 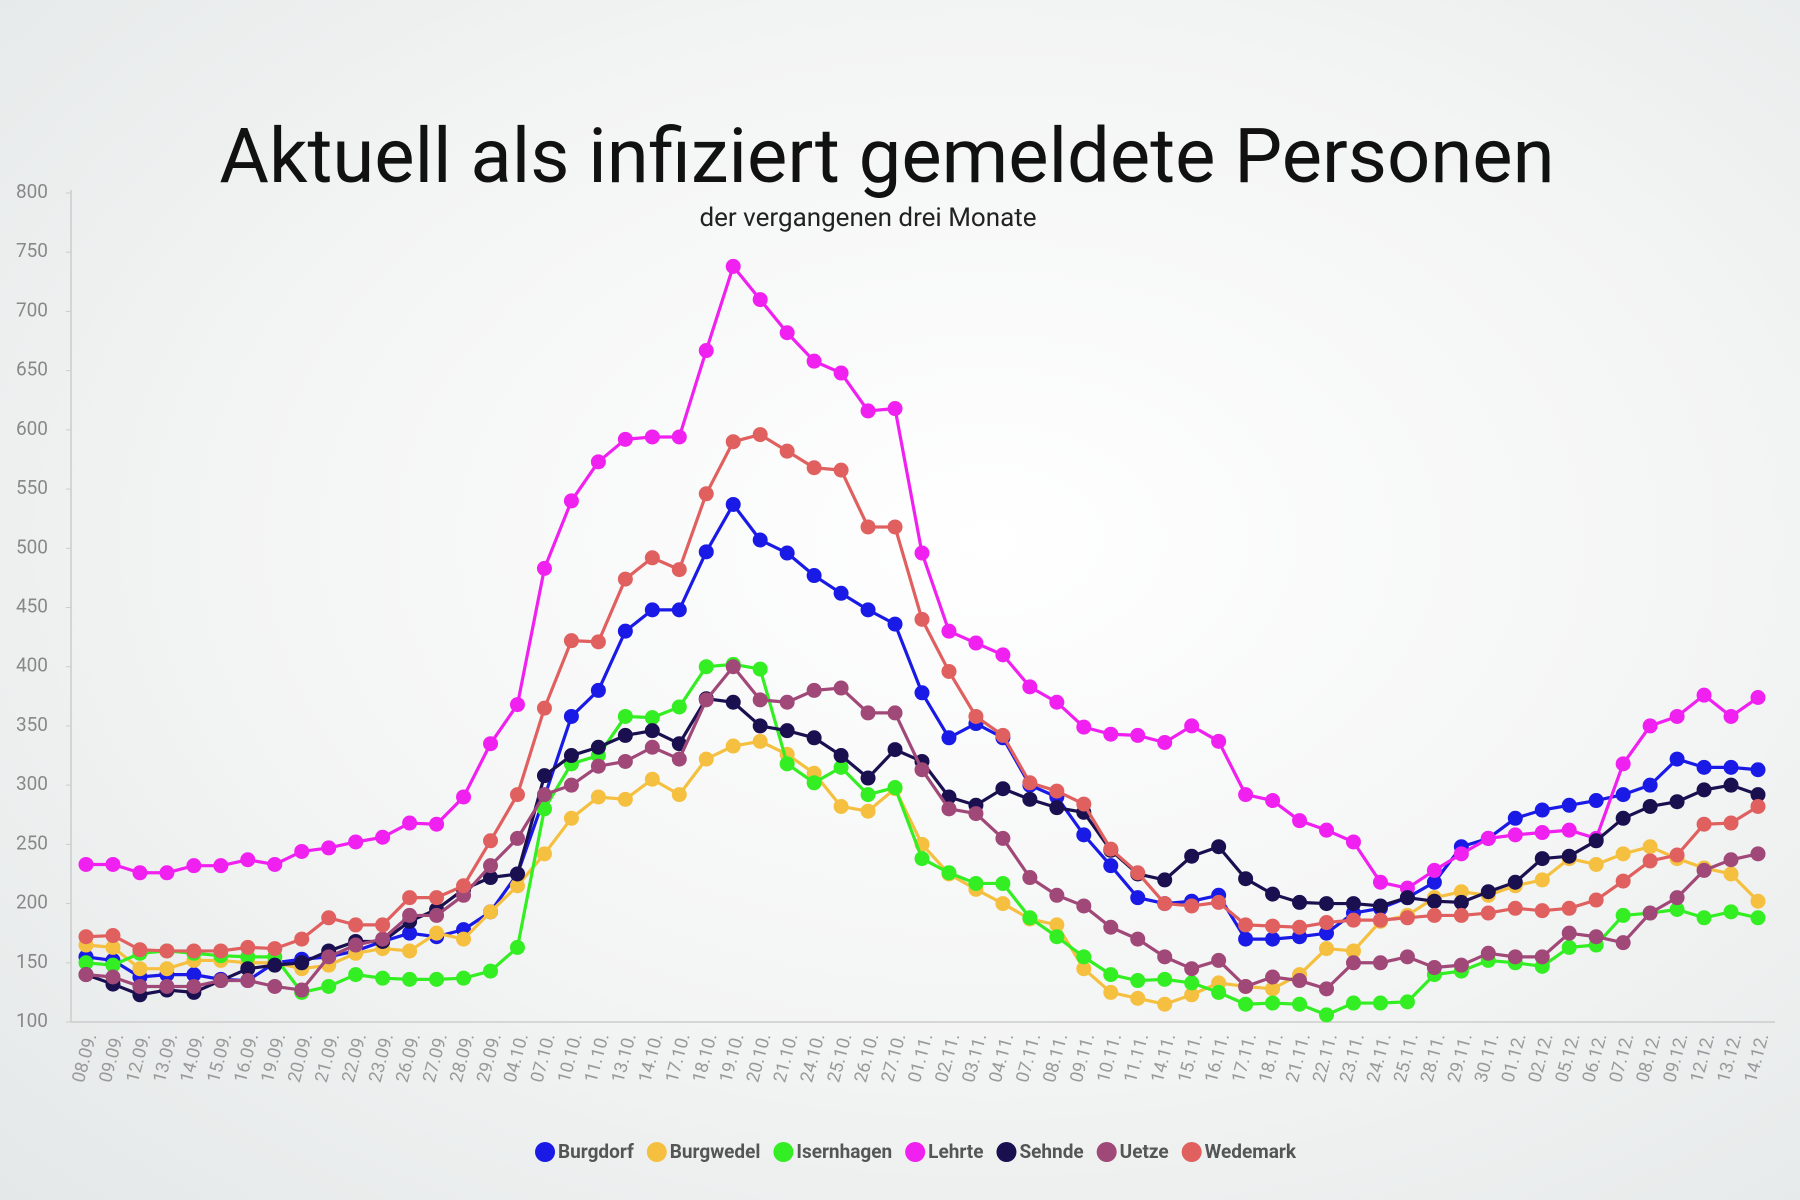 I want to click on y-tick-label: 800, so click(x=32, y=191).